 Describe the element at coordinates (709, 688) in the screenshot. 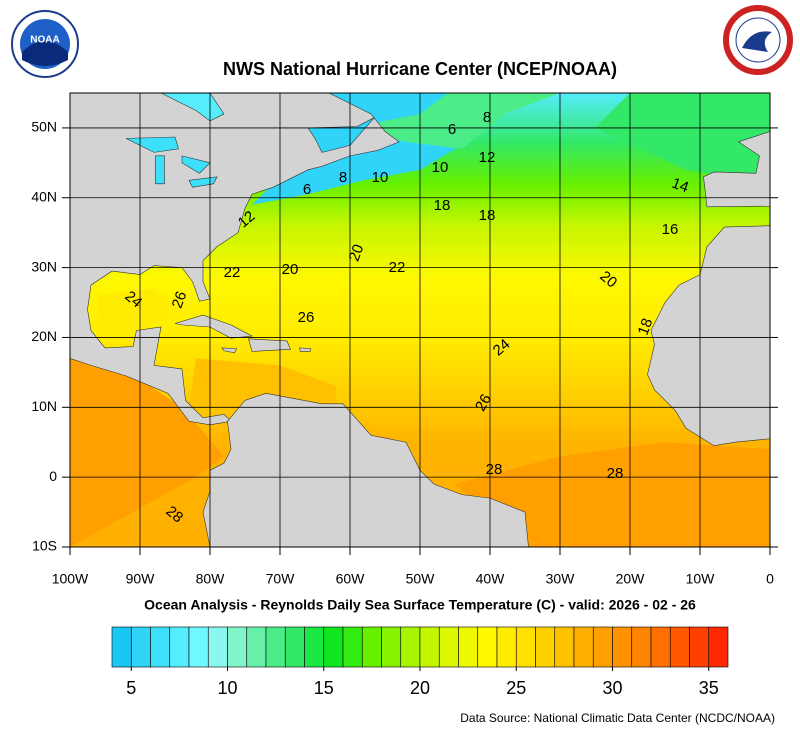

I see `colorbar-label: 35` at that location.